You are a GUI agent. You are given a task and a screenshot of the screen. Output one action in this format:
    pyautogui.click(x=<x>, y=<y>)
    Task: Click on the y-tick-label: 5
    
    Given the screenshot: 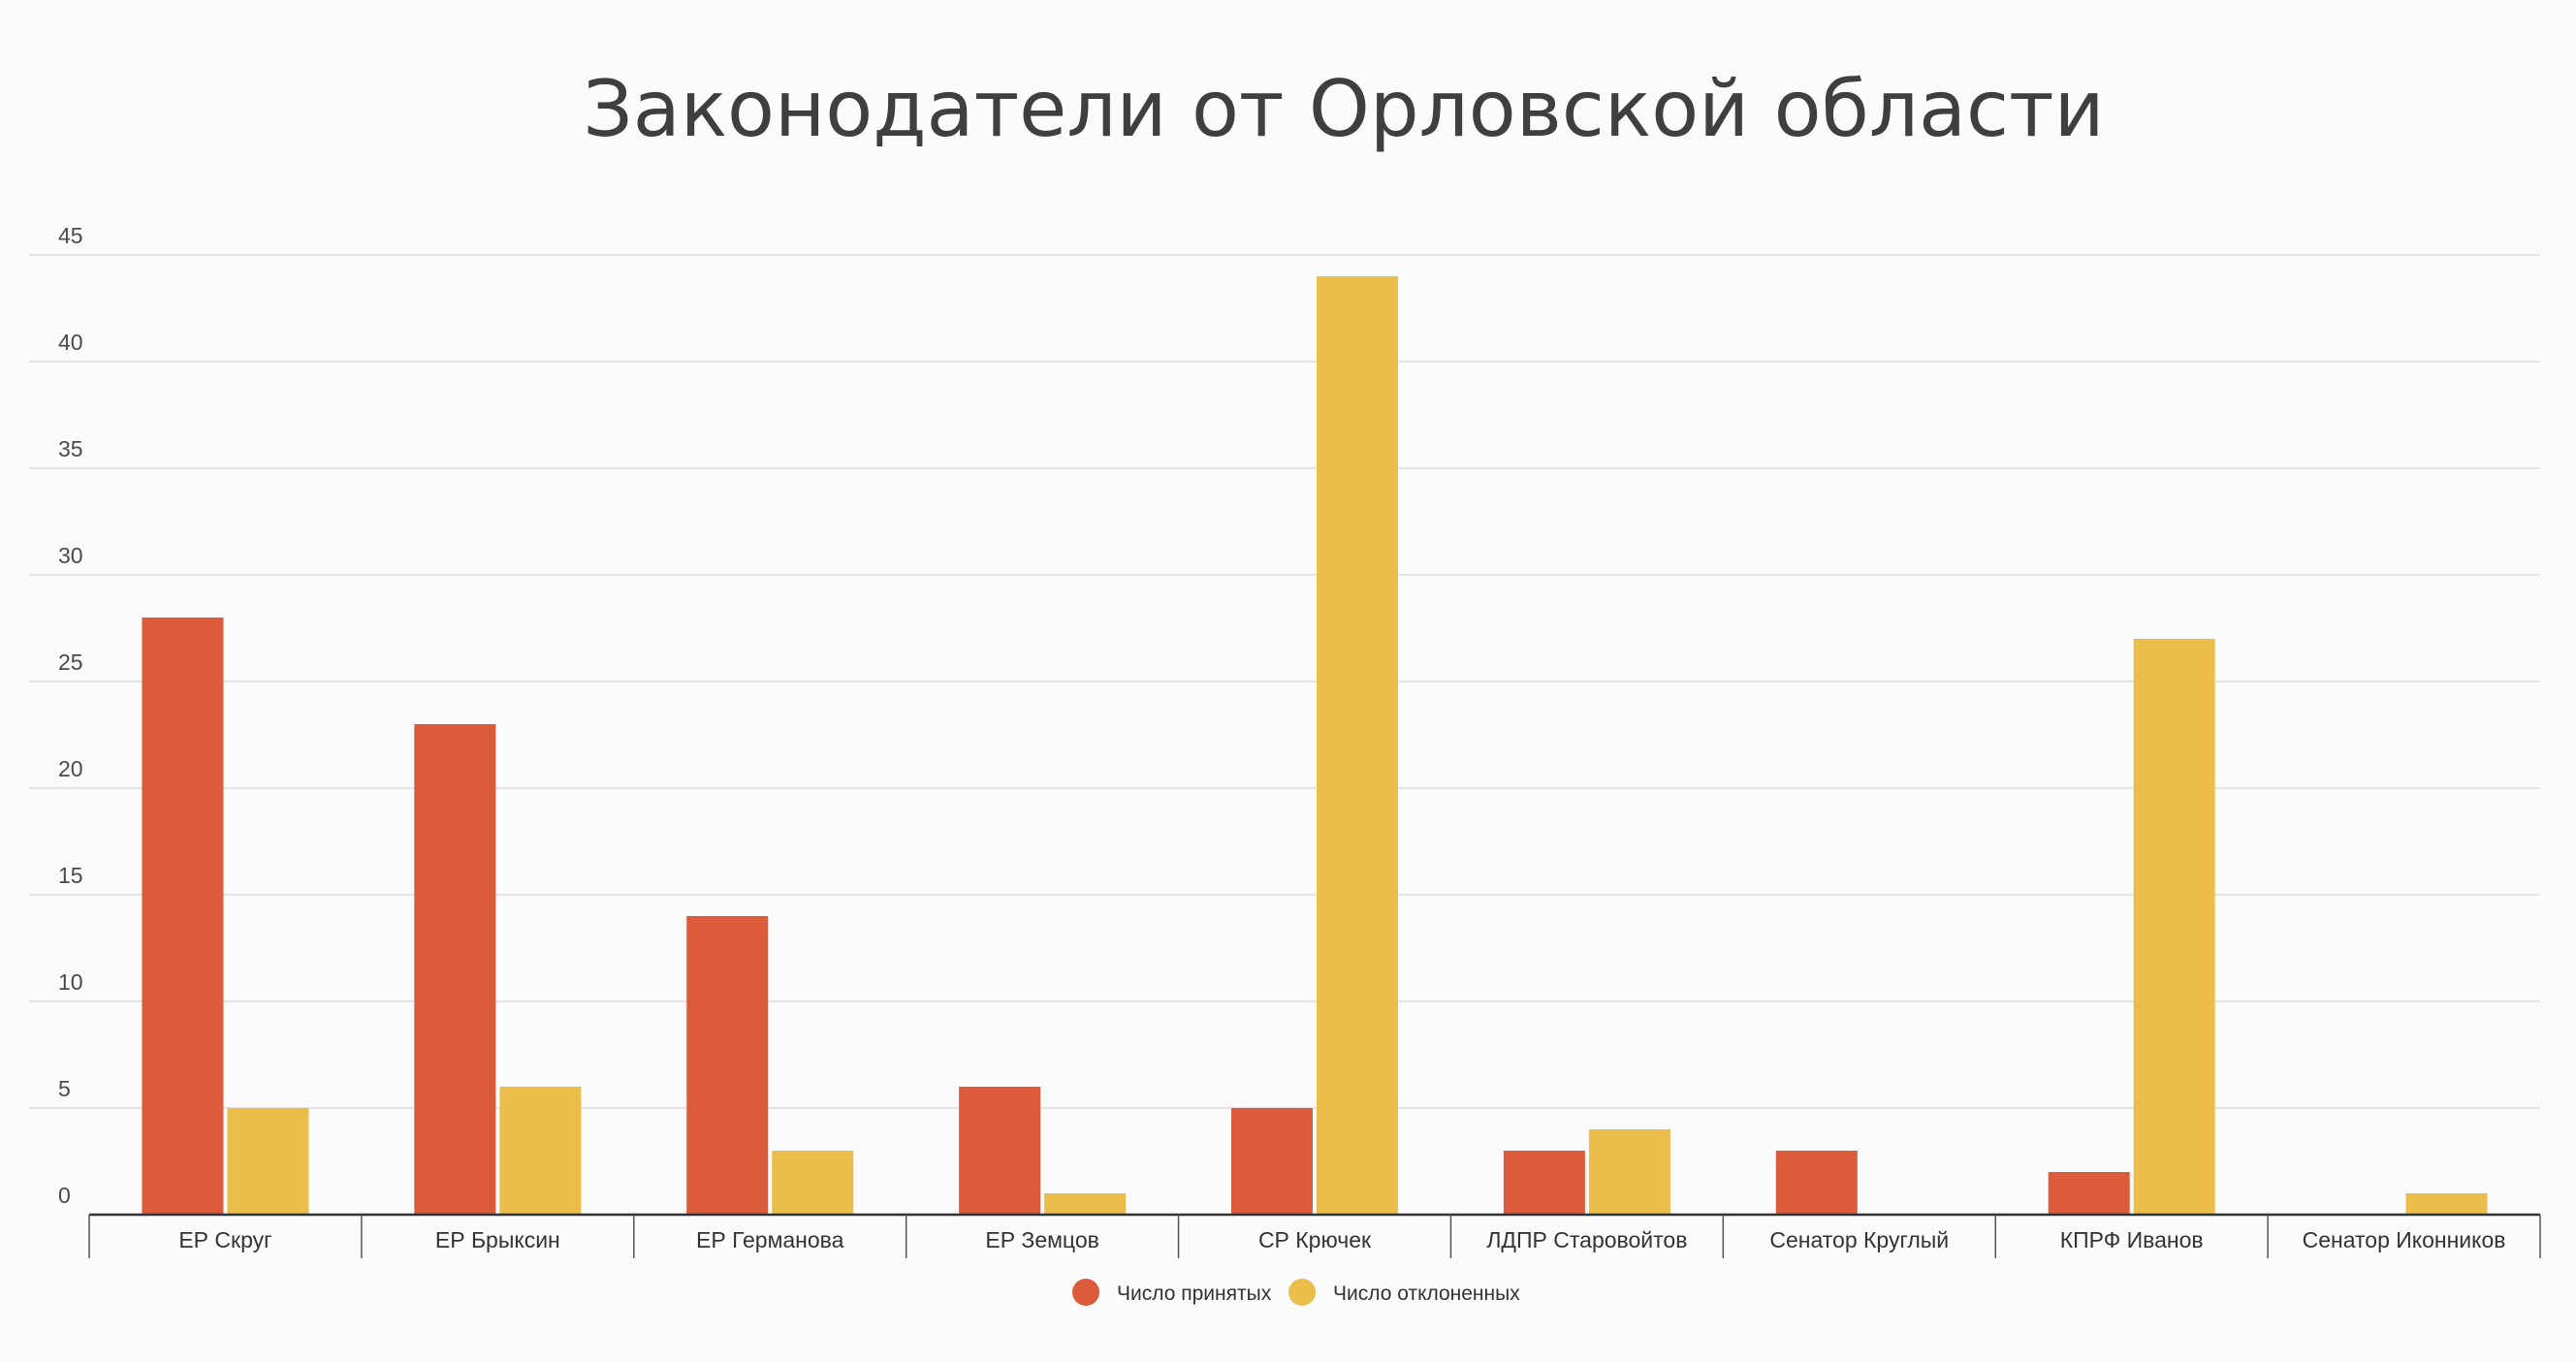 What is the action you would take?
    pyautogui.click(x=64, y=1088)
    